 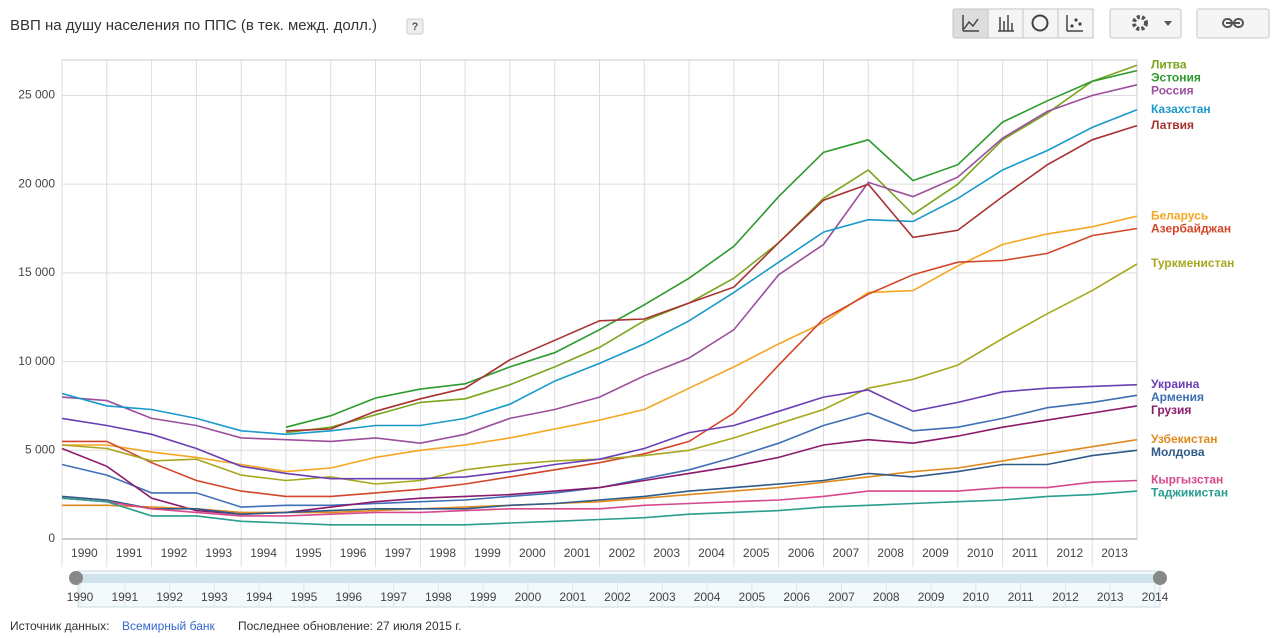 I want to click on x-tick-label: 2011, so click(x=1025, y=553).